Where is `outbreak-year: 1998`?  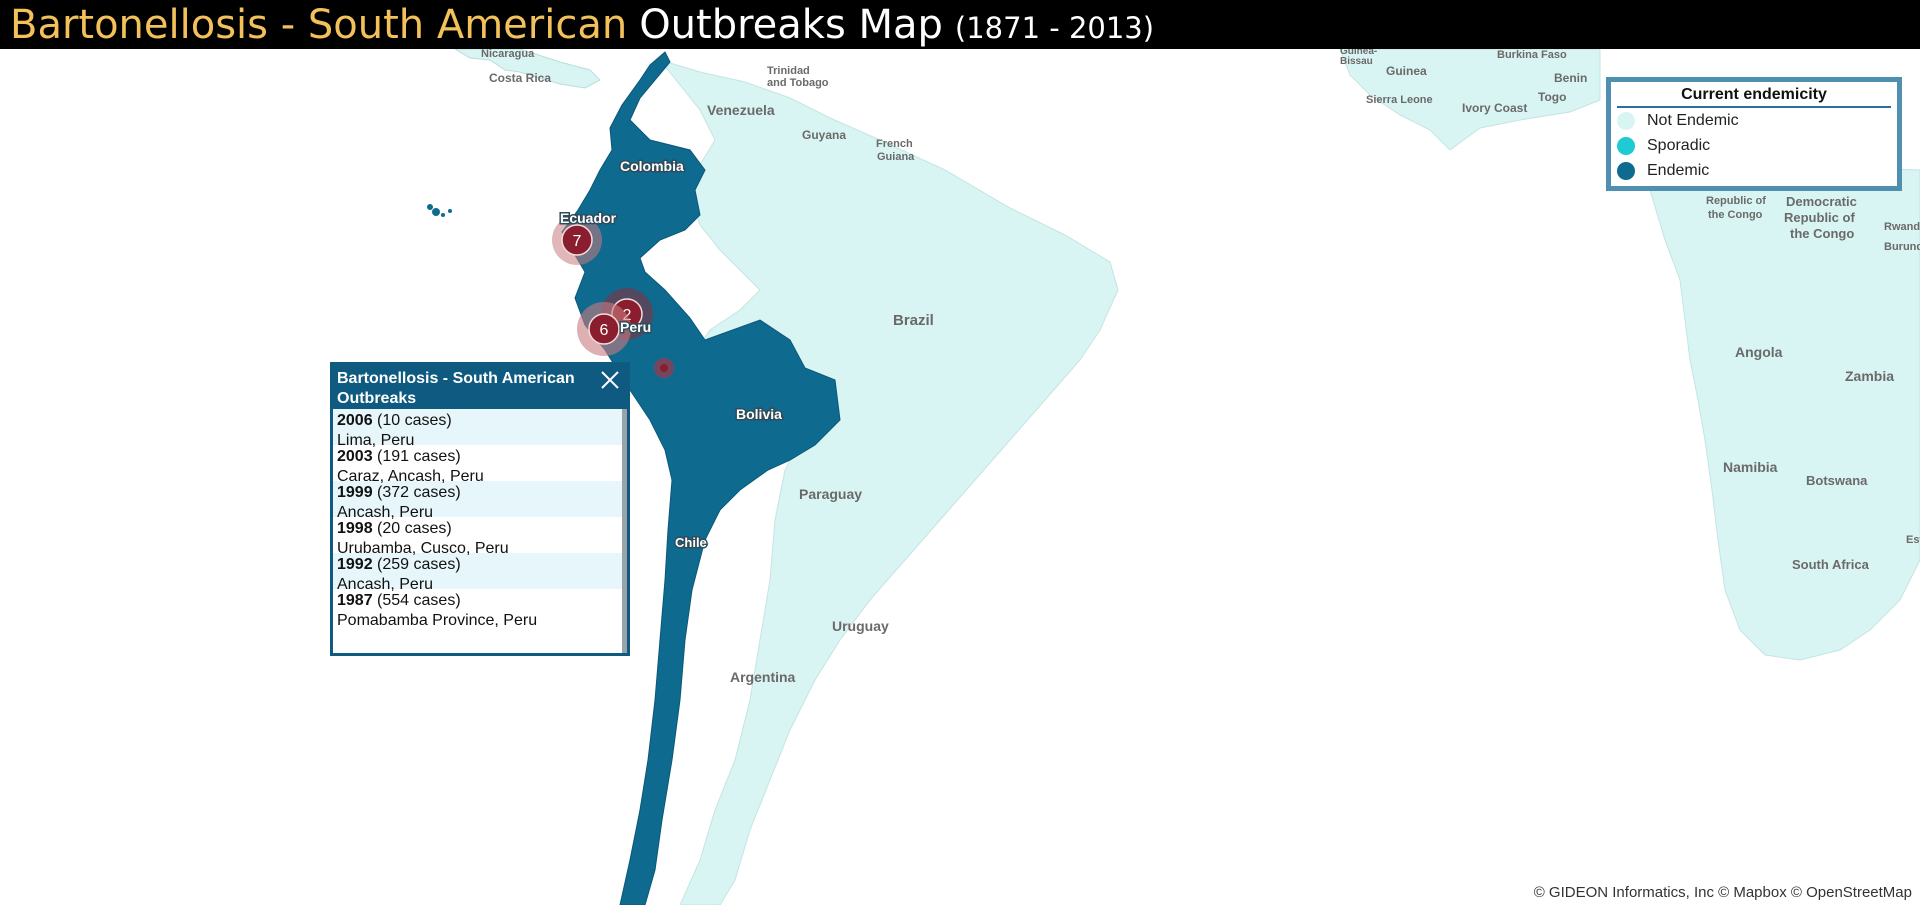
outbreak-year: 1998 is located at coordinates (355, 528).